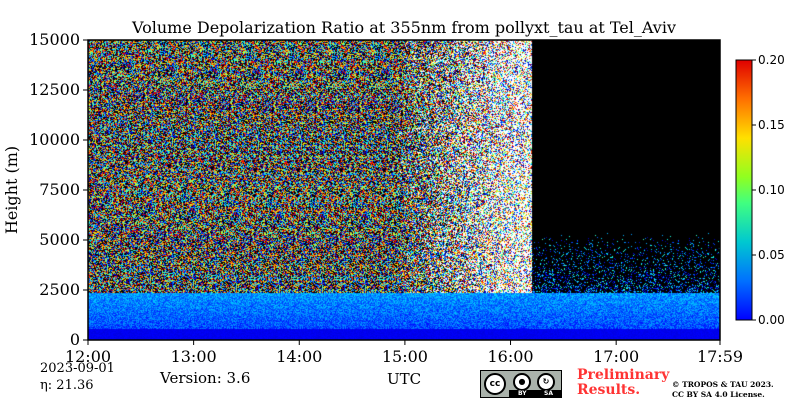 Image resolution: width=800 pixels, height=400 pixels. I want to click on colorbar-tick-label: 0.05, so click(771, 255).